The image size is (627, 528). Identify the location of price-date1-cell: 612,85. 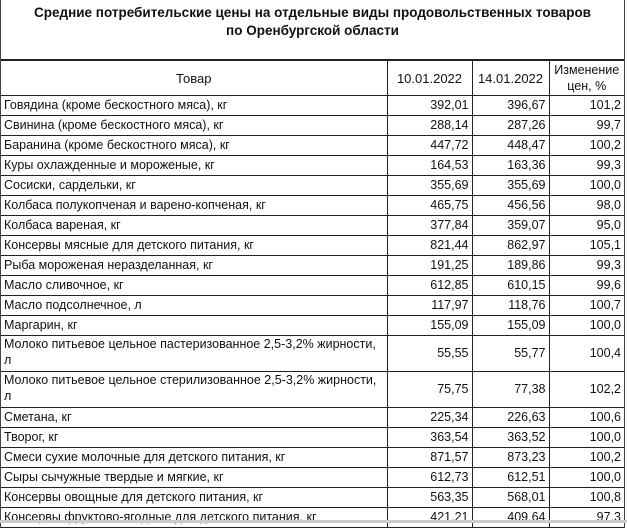
(429, 285).